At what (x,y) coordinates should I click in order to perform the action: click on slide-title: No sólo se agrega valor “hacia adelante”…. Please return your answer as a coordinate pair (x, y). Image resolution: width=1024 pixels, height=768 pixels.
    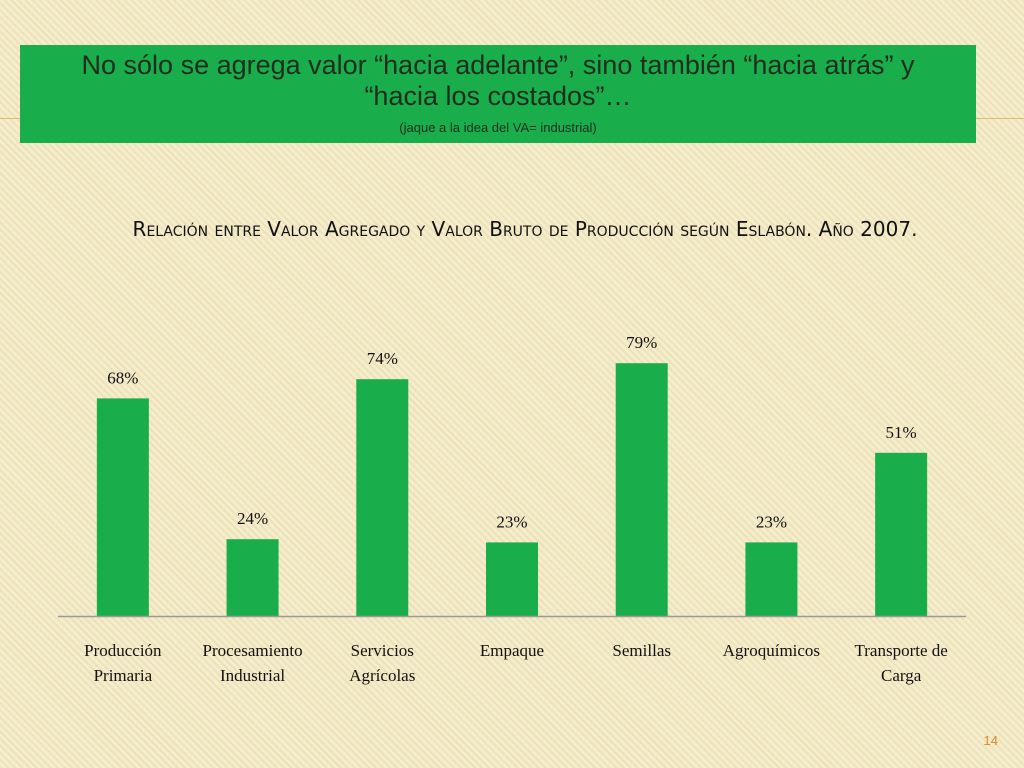
    Looking at the image, I should click on (498, 80).